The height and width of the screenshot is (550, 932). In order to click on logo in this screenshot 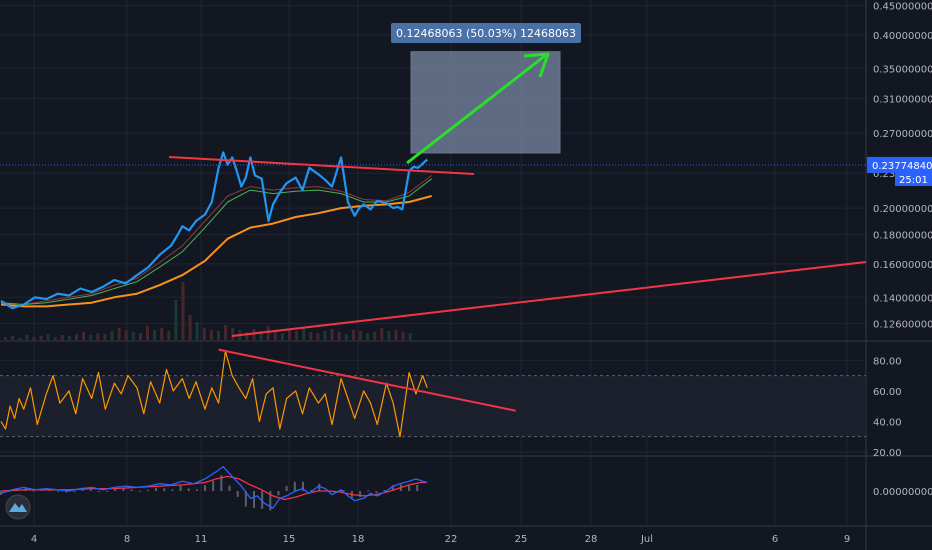, I will do `click(18, 507)`.